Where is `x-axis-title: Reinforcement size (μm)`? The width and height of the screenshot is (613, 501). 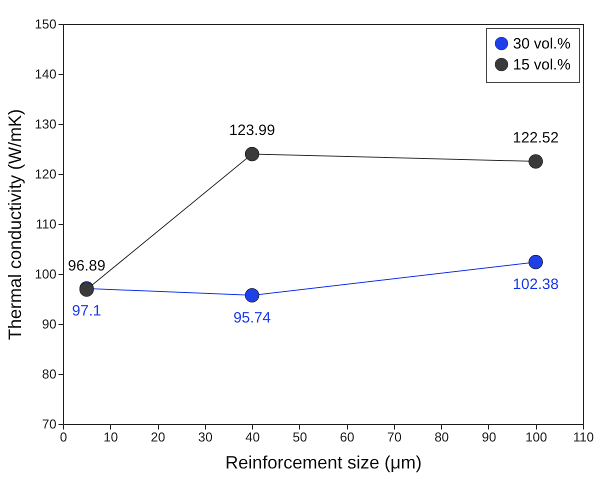
x-axis-title: Reinforcement size (μm) is located at coordinates (323, 462).